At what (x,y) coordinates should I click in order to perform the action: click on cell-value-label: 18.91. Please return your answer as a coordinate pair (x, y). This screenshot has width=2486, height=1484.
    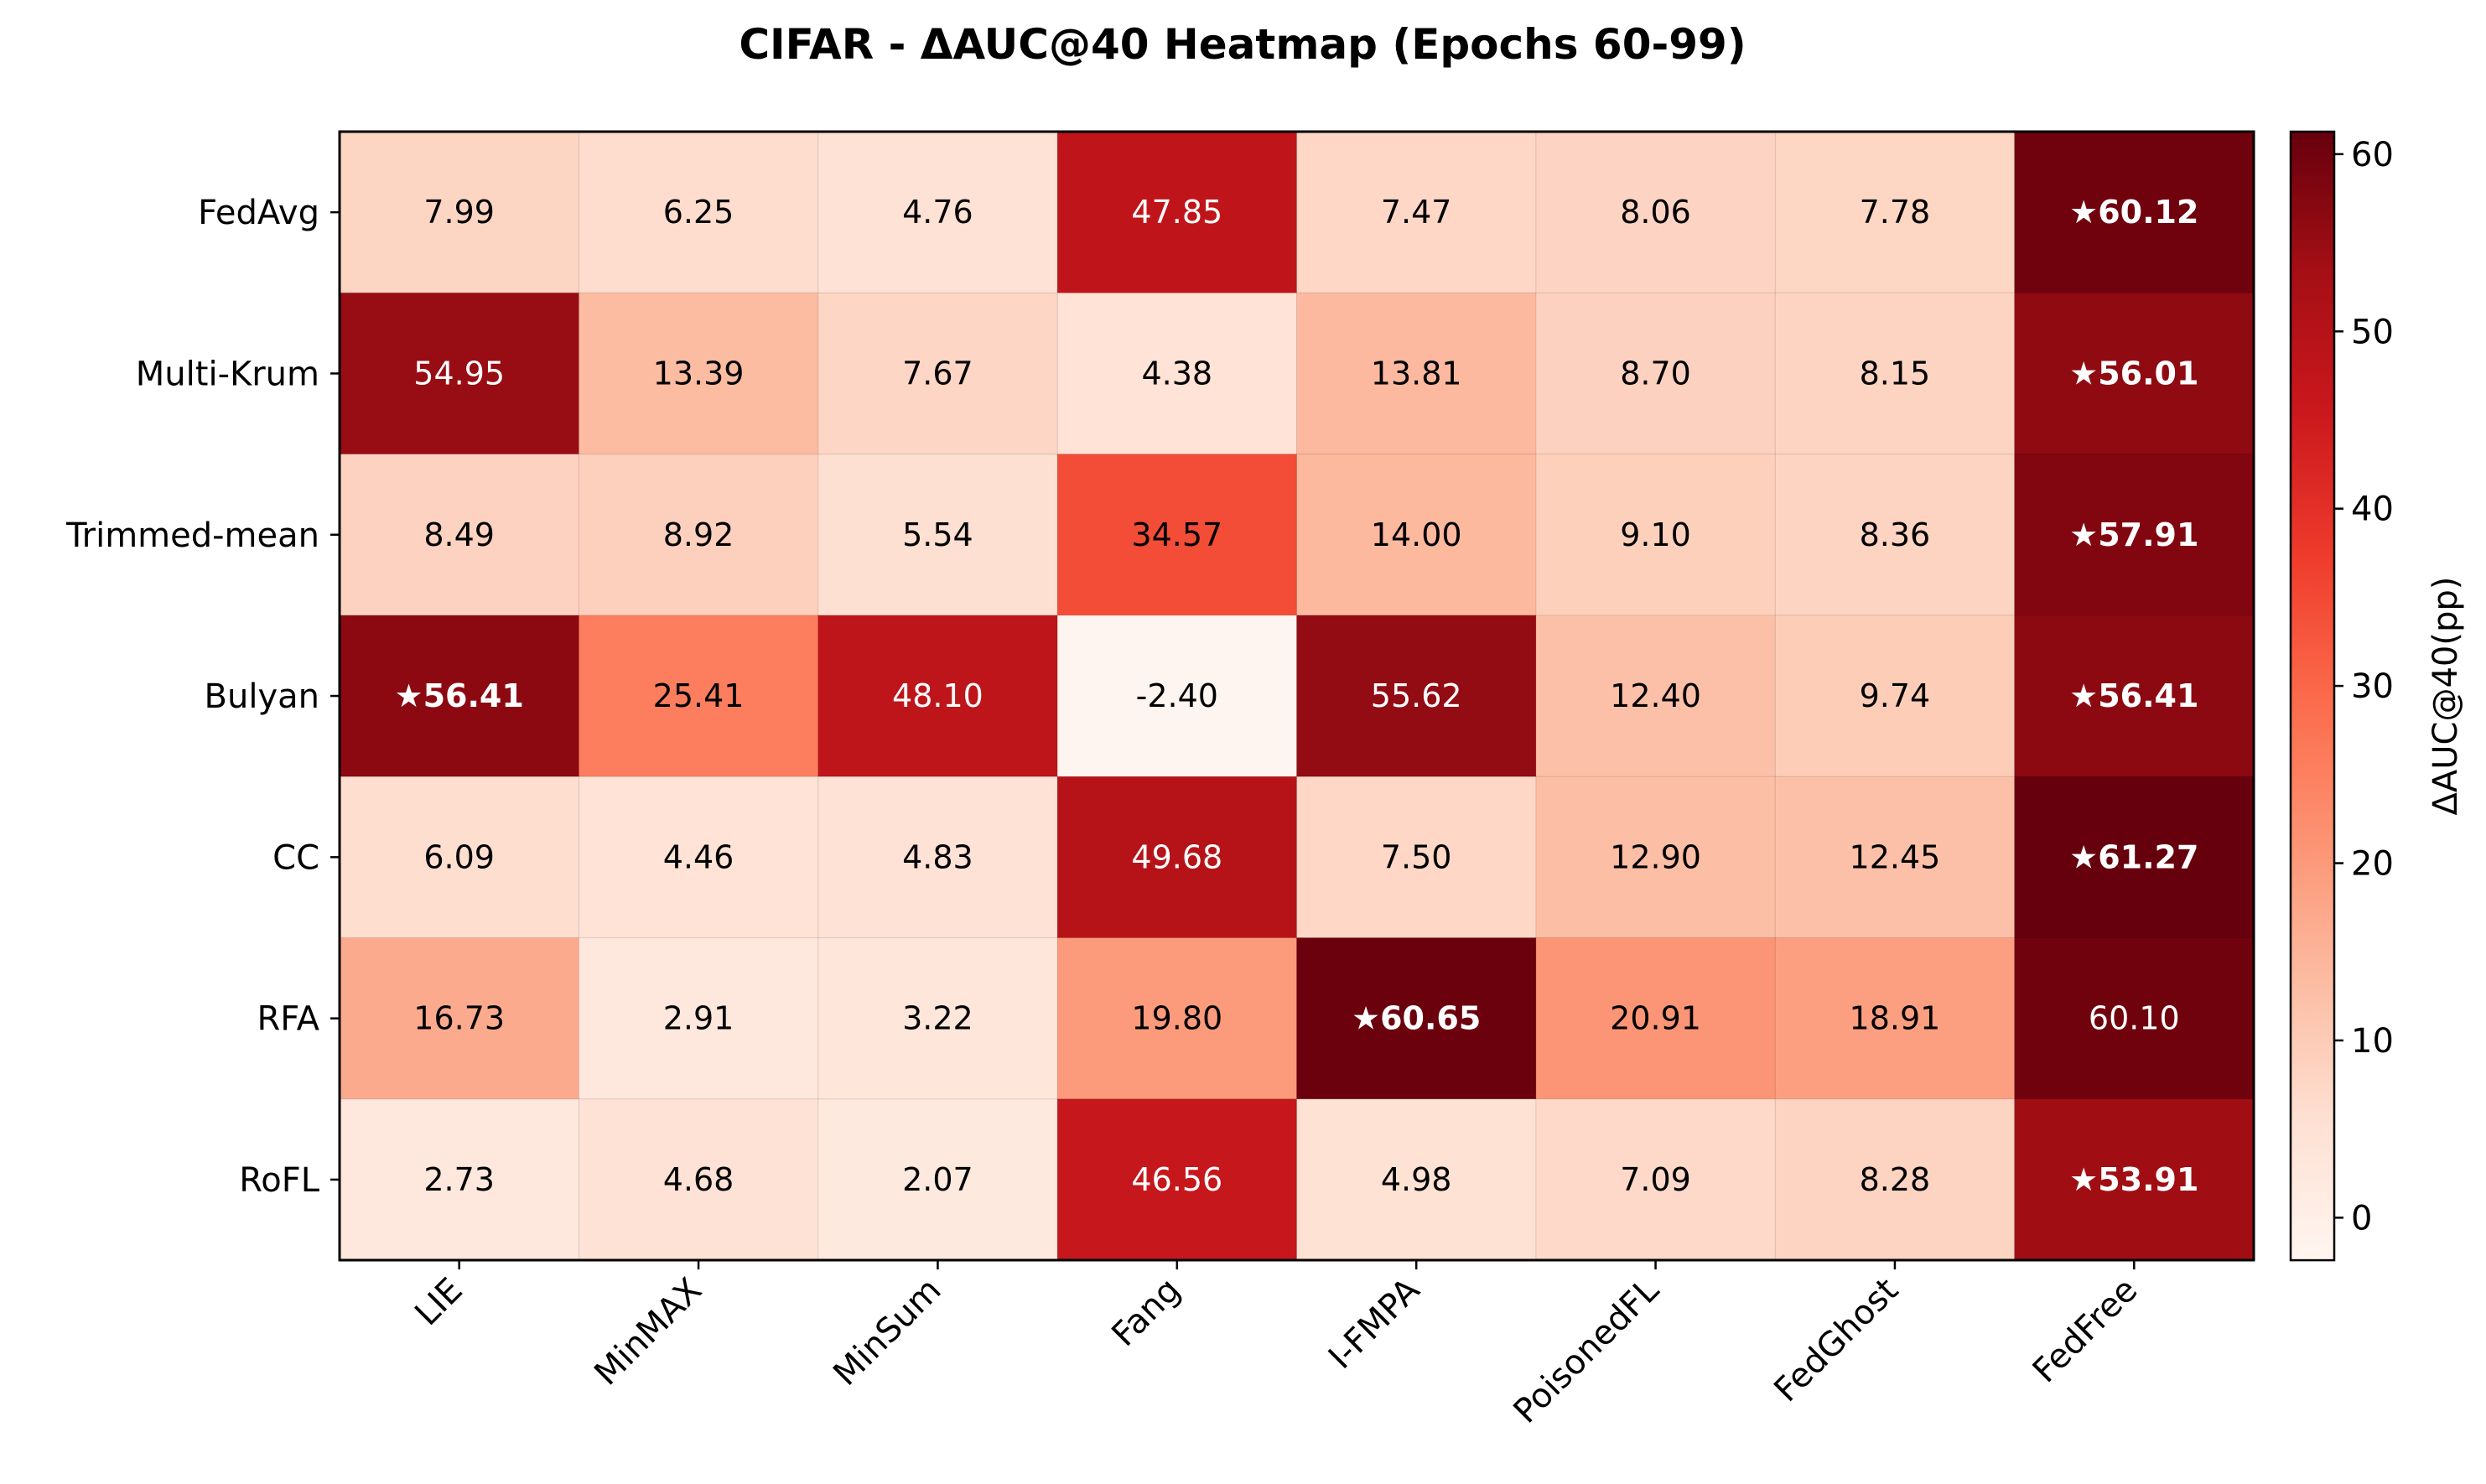
    Looking at the image, I should click on (1895, 1018).